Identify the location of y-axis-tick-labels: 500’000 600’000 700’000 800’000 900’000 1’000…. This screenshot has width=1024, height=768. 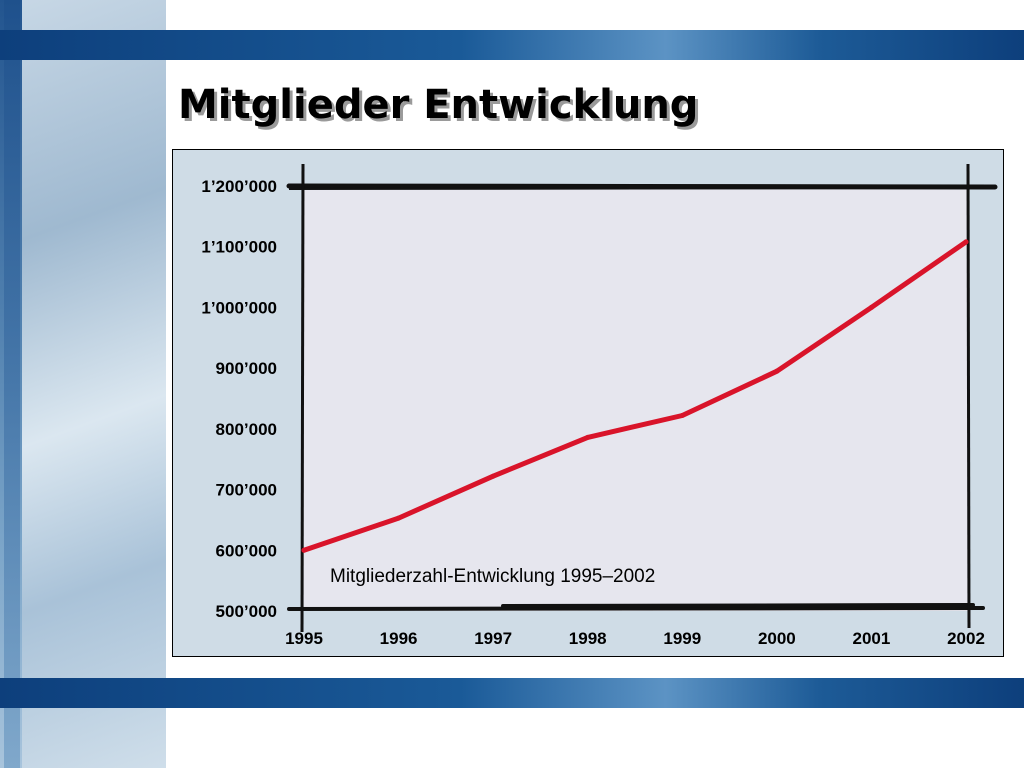
(239, 399).